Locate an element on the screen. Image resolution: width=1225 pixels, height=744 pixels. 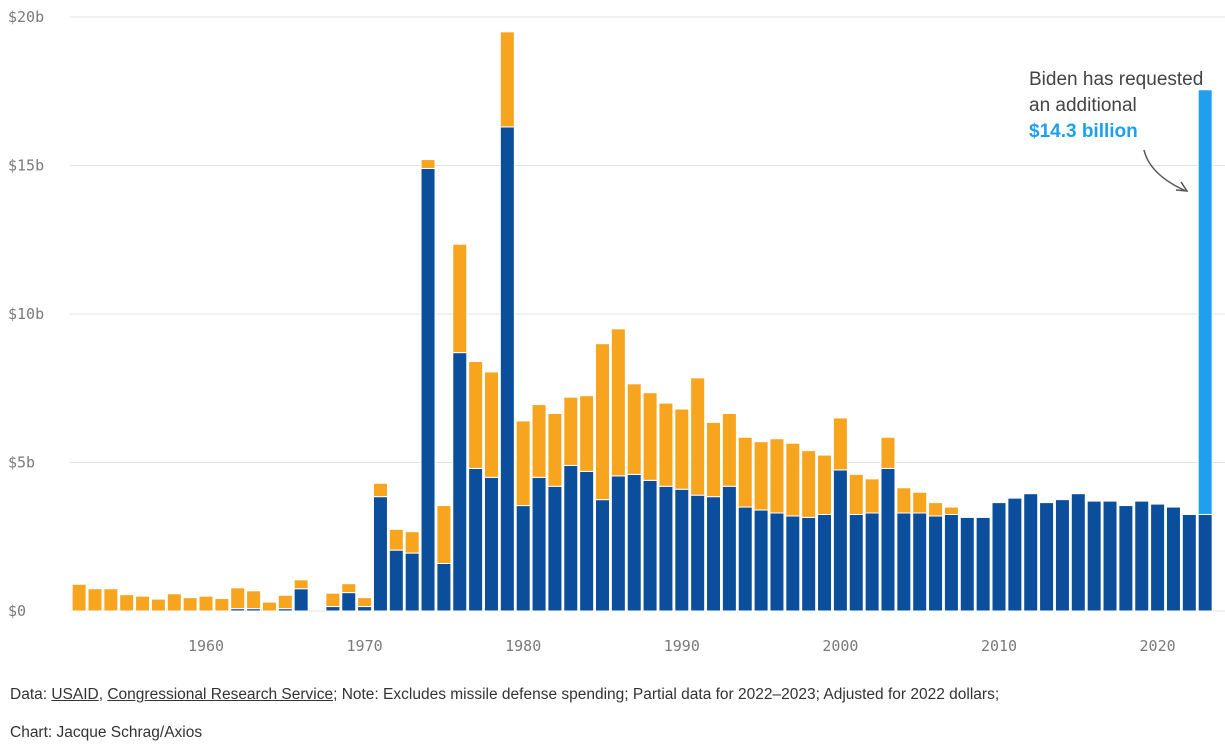
x-tick-label: 2010 is located at coordinates (999, 646).